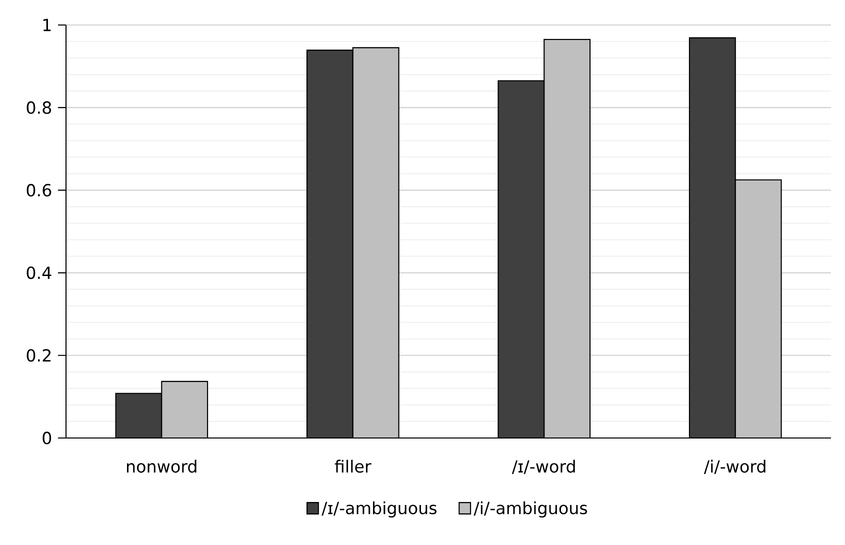  Describe the element at coordinates (735, 467) in the screenshot. I see `x-tick-label: /i/-word` at that location.